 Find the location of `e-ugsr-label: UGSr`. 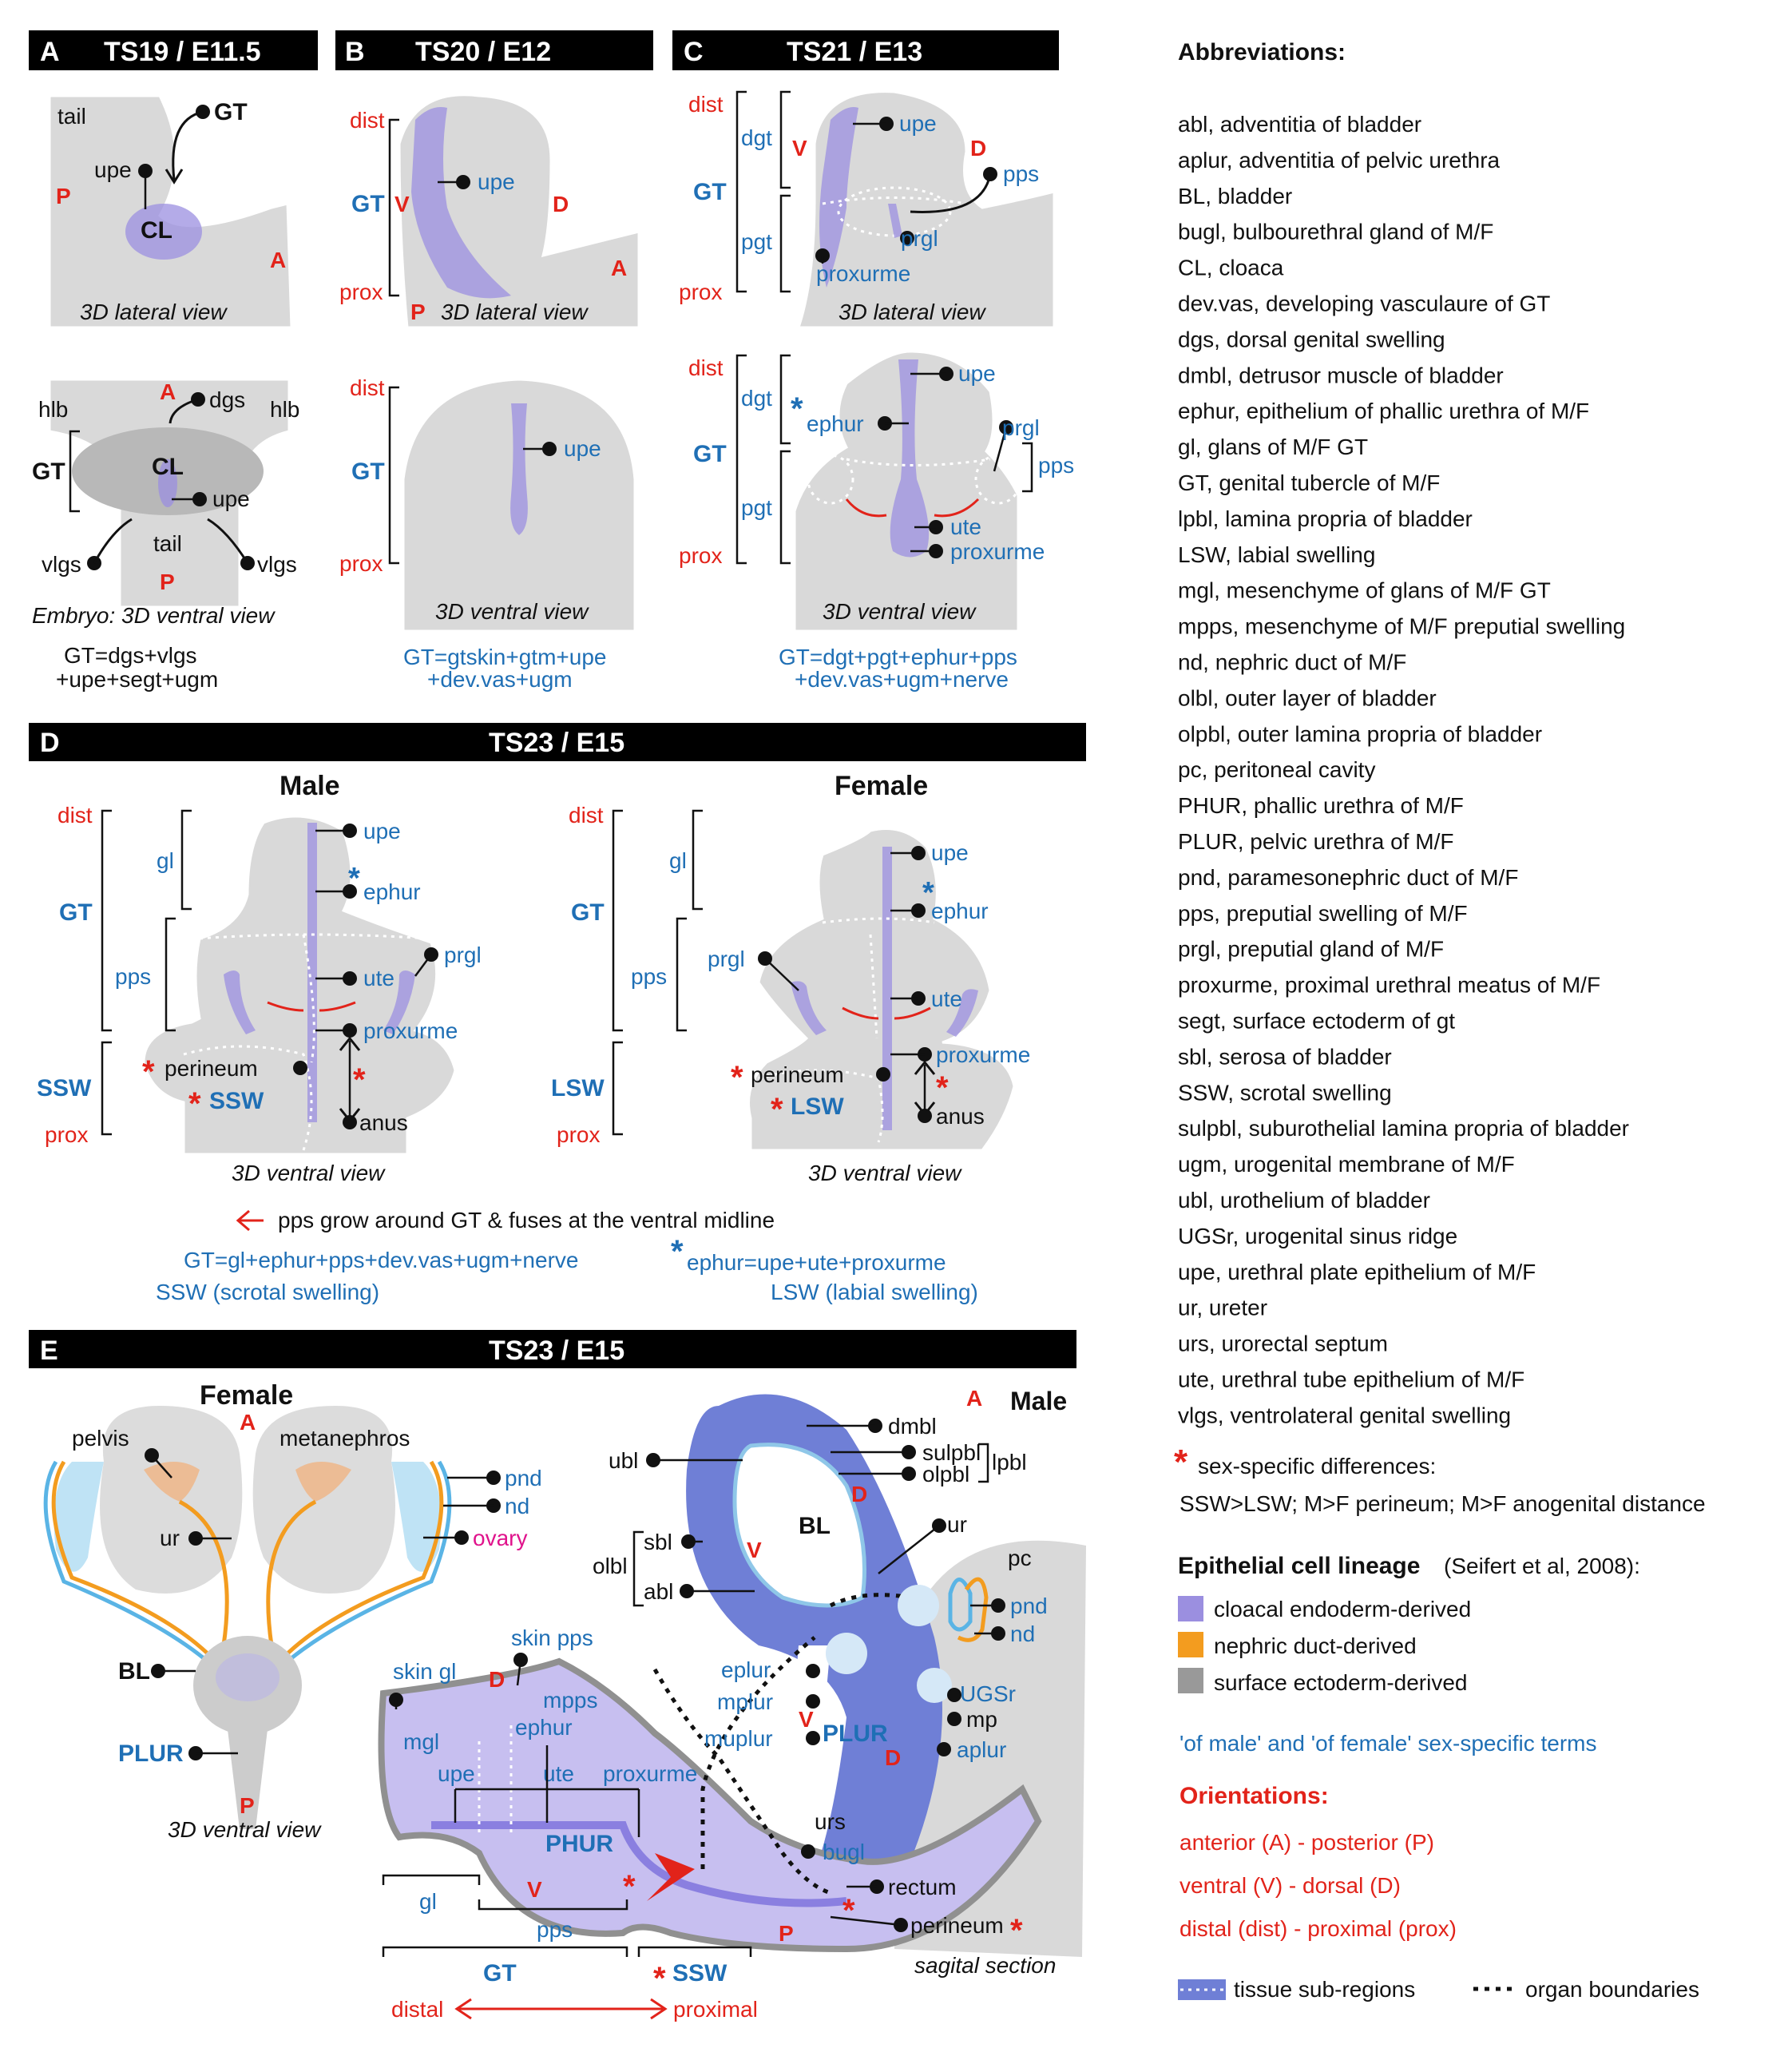

e-ugsr-label: UGSr is located at coordinates (988, 1693).